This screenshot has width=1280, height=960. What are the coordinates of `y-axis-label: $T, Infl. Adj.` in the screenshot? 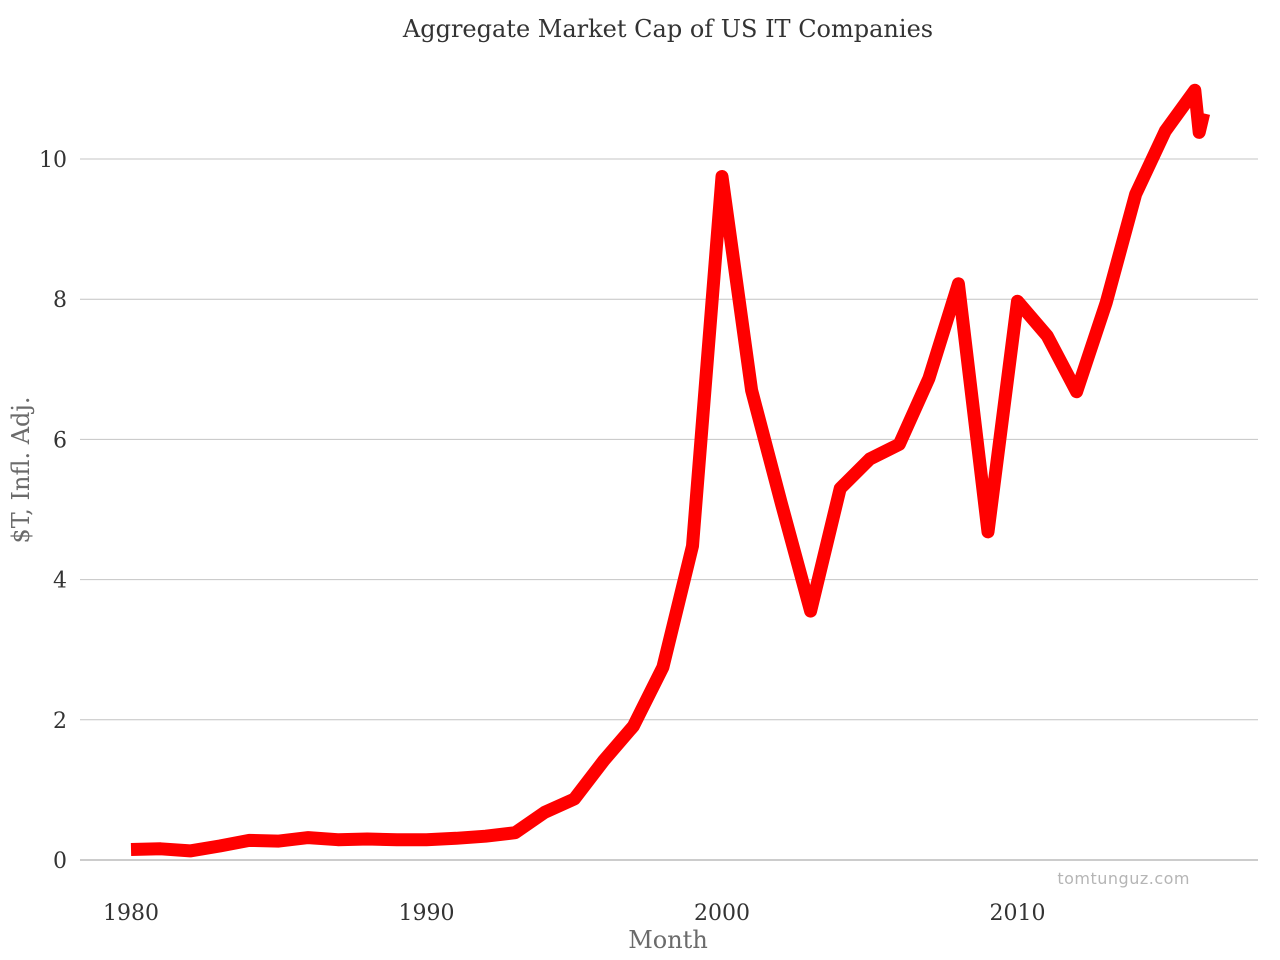 It's located at (21, 470).